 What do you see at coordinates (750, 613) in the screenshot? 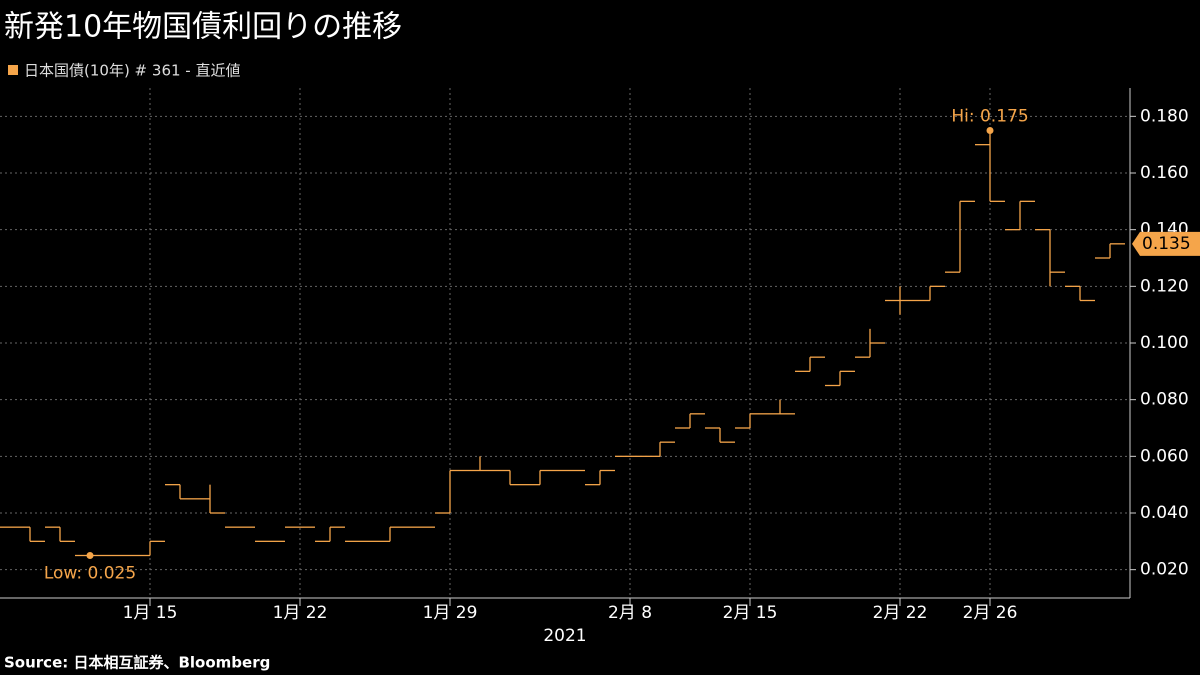
I see `x-tick-label: 2月 15` at bounding box center [750, 613].